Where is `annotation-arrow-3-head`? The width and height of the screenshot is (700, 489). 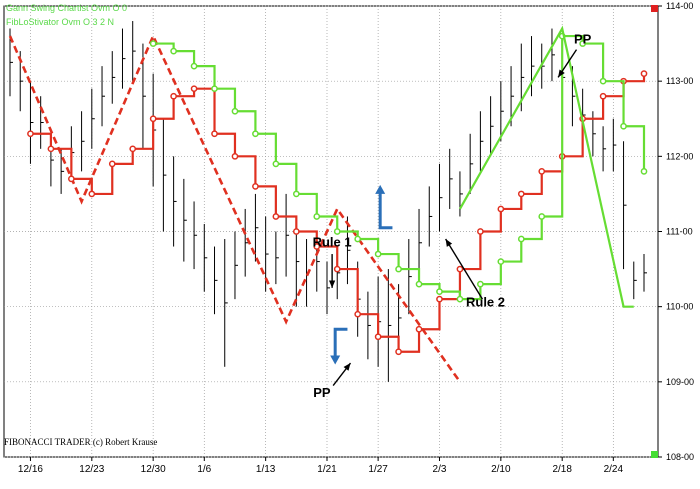
annotation-arrow-3-head is located at coordinates (347, 367).